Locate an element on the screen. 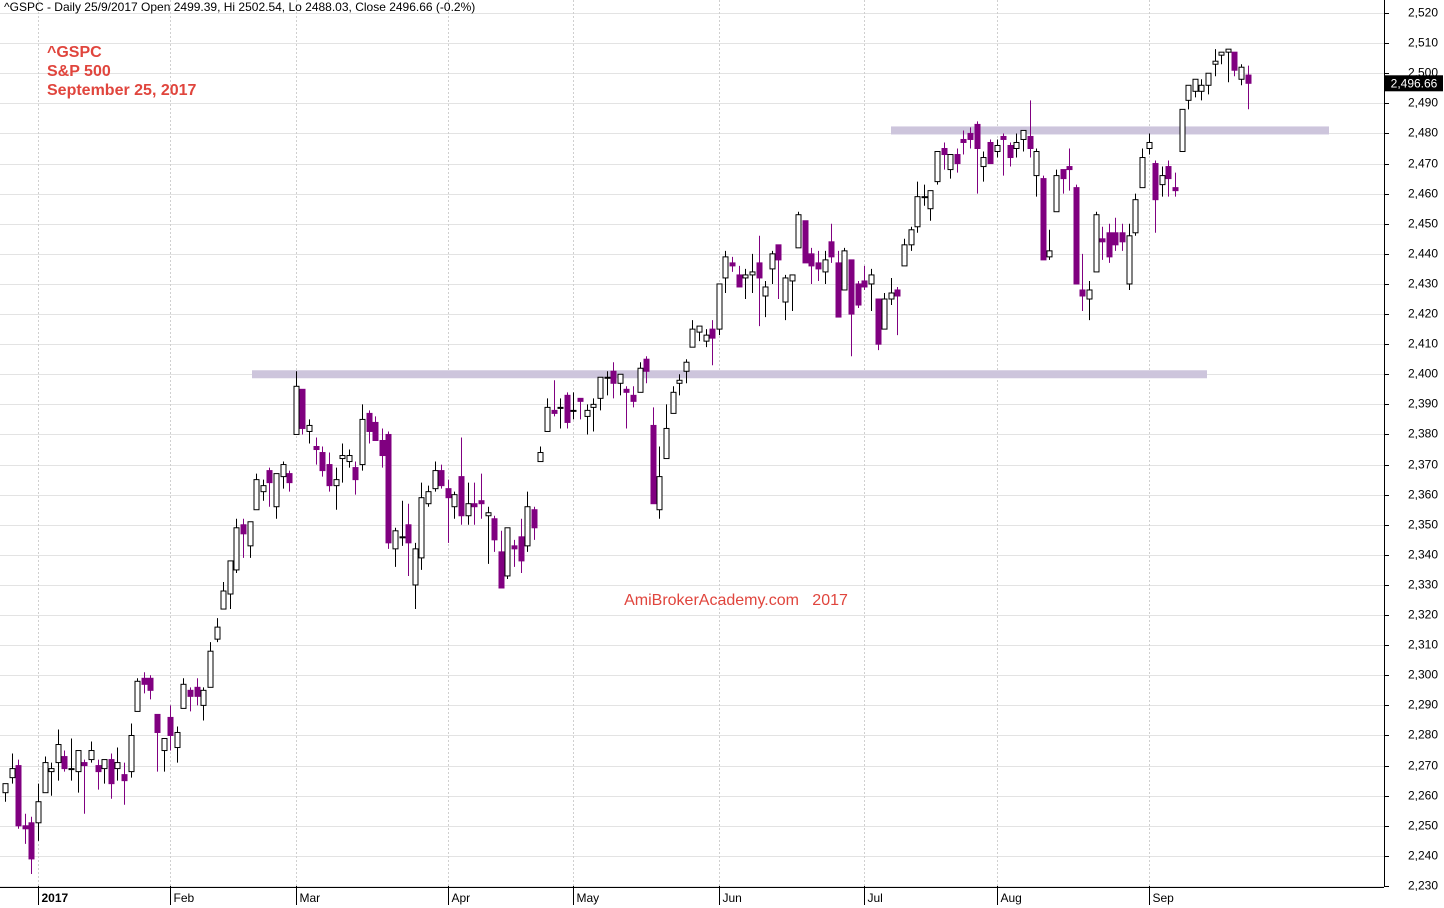  y-tick-label: 2,400 is located at coordinates (1423, 374).